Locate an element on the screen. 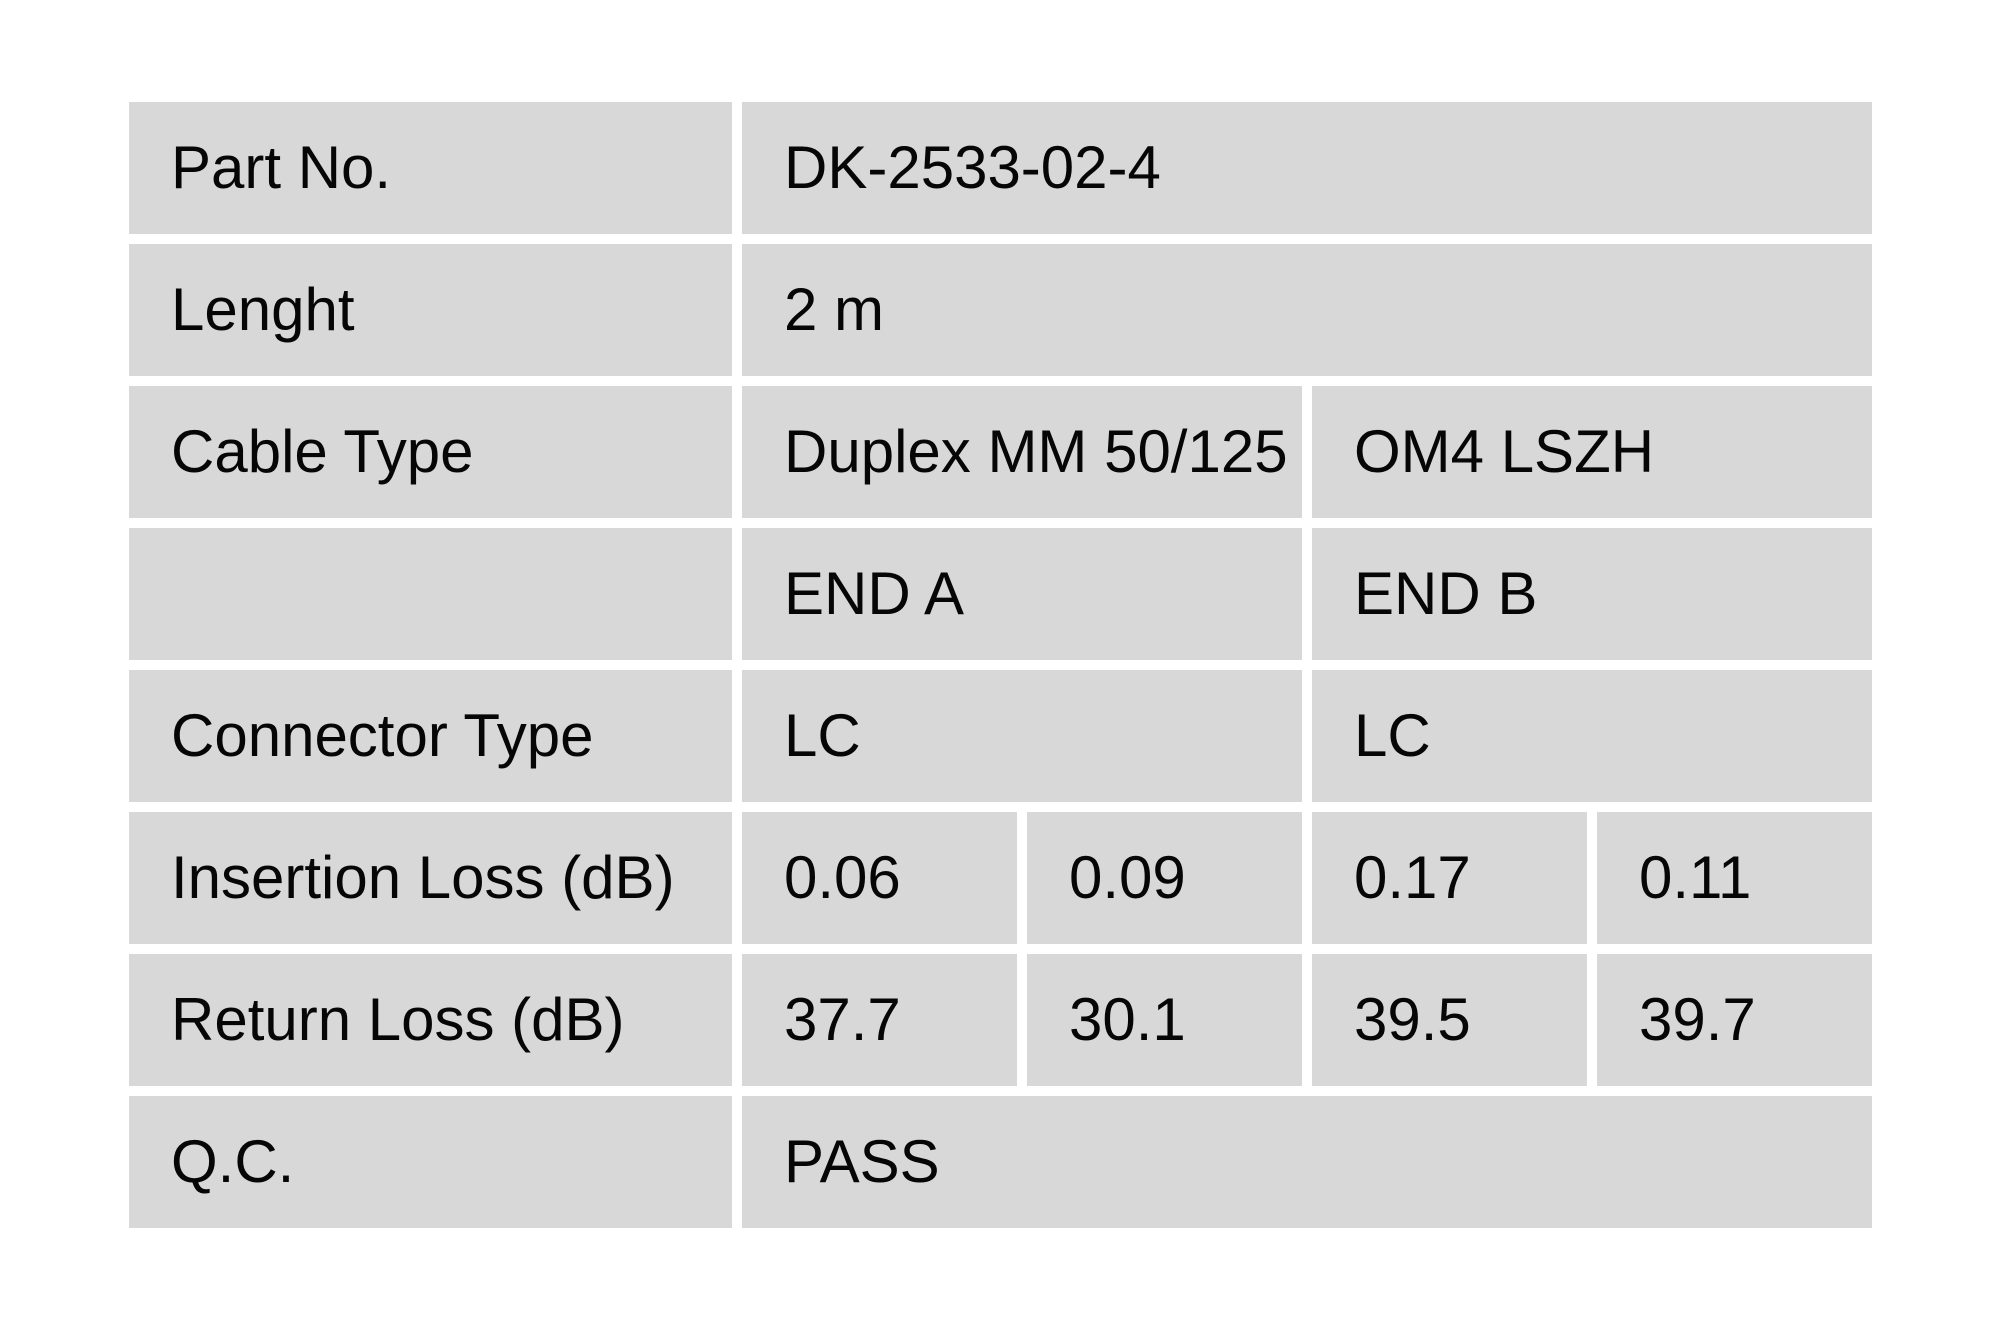  connector-type-end-b-value: LC is located at coordinates (1592, 736).